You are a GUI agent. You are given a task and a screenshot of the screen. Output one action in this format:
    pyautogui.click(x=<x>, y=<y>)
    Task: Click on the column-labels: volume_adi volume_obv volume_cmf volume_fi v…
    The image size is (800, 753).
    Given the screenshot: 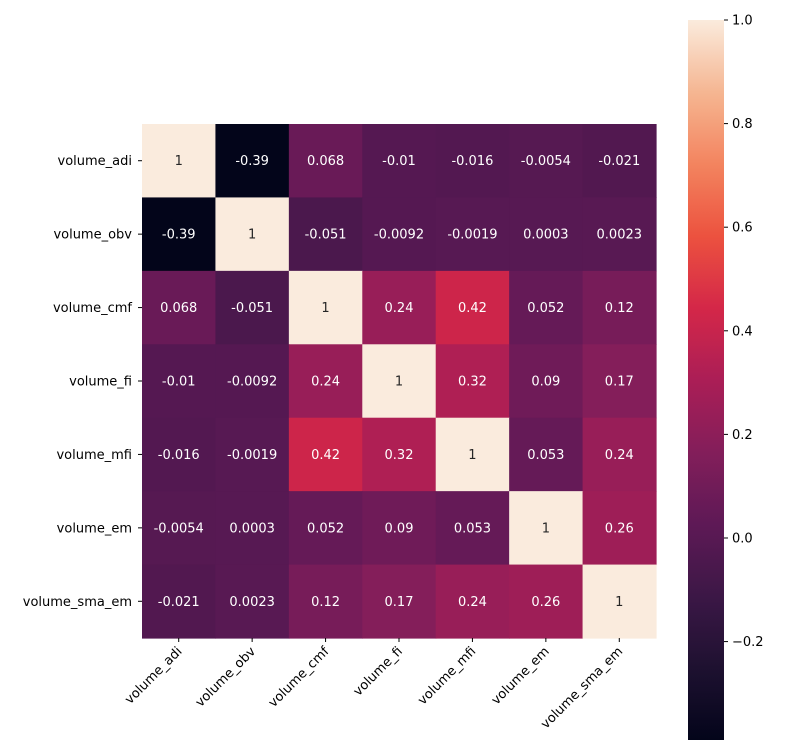 What is the action you would take?
    pyautogui.click(x=374, y=685)
    